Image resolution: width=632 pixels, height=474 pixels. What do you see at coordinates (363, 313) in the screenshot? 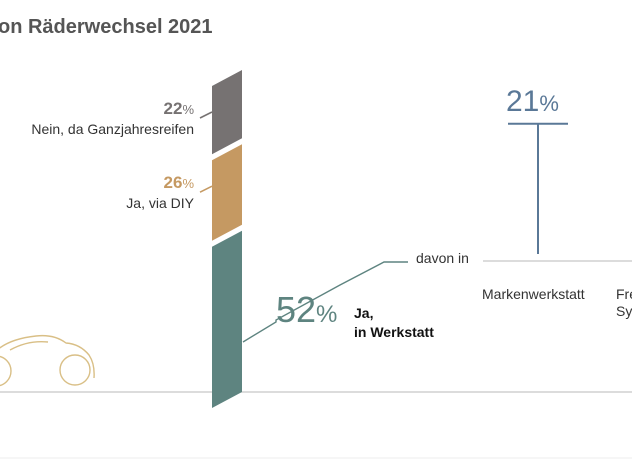
I see `werkstatt-label-line1: Ja,` at bounding box center [363, 313].